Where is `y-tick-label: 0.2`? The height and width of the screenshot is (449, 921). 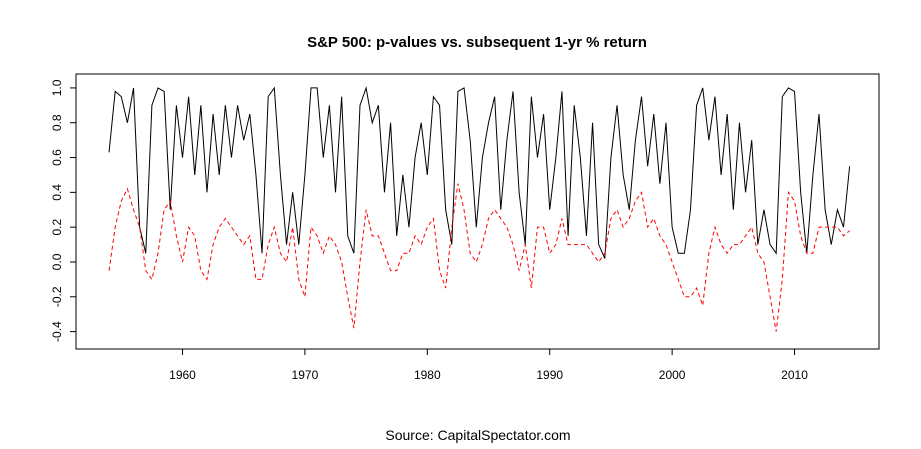 y-tick-label: 0.2 is located at coordinates (57, 227).